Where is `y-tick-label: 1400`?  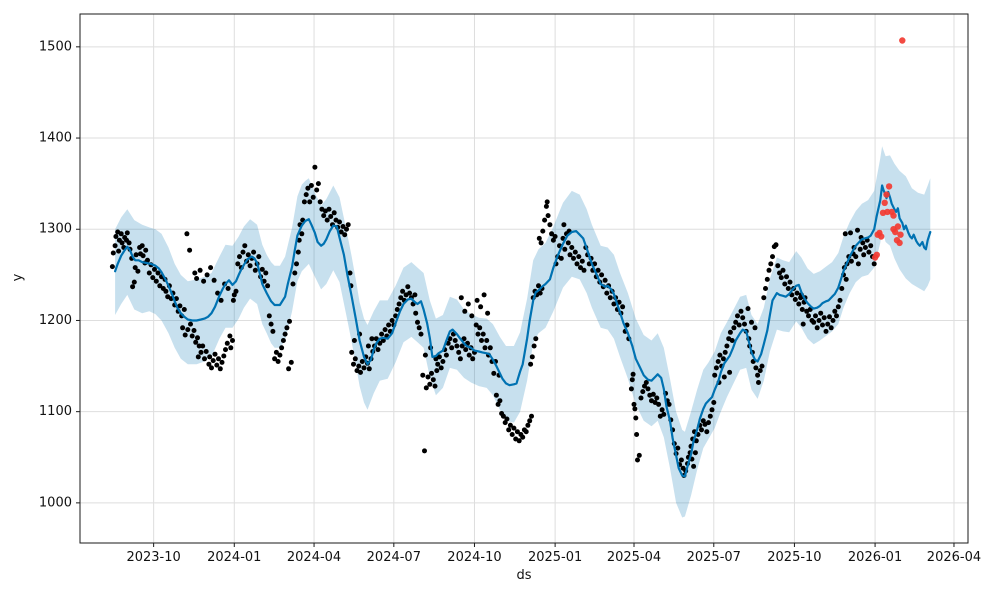
y-tick-label: 1400 is located at coordinates (55, 138).